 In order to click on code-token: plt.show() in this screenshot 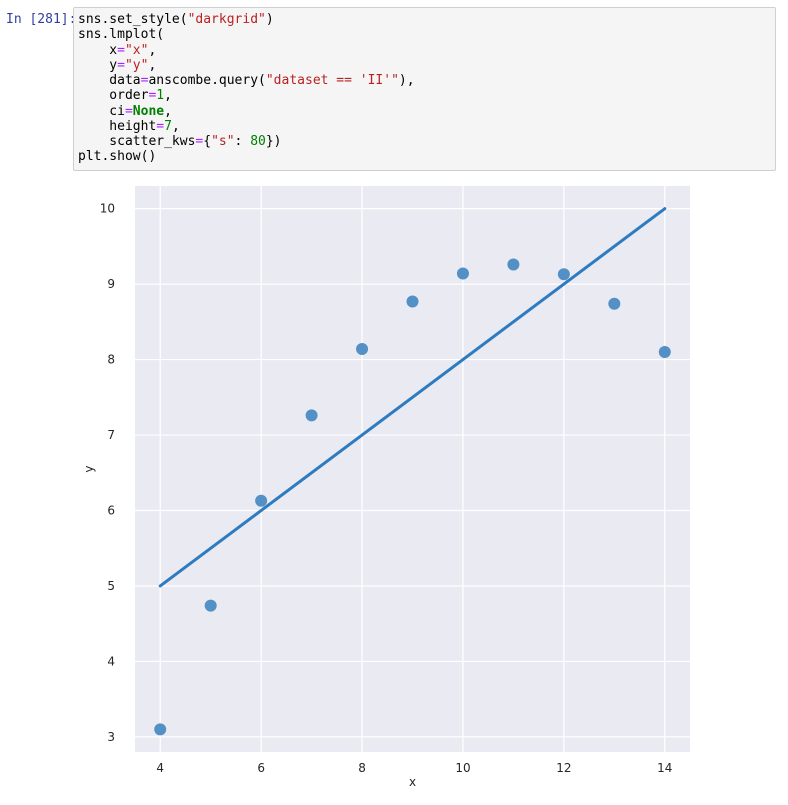, I will do `click(117, 157)`.